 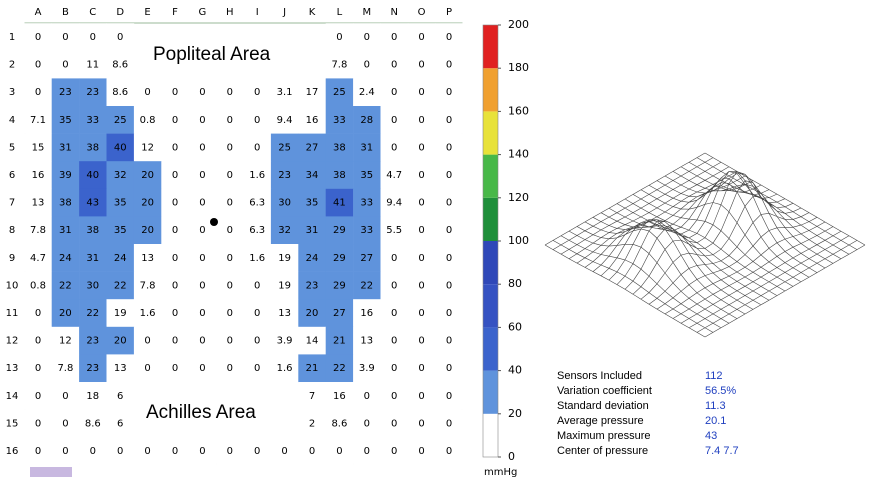 What do you see at coordinates (366, 203) in the screenshot?
I see `cell-value: 33` at bounding box center [366, 203].